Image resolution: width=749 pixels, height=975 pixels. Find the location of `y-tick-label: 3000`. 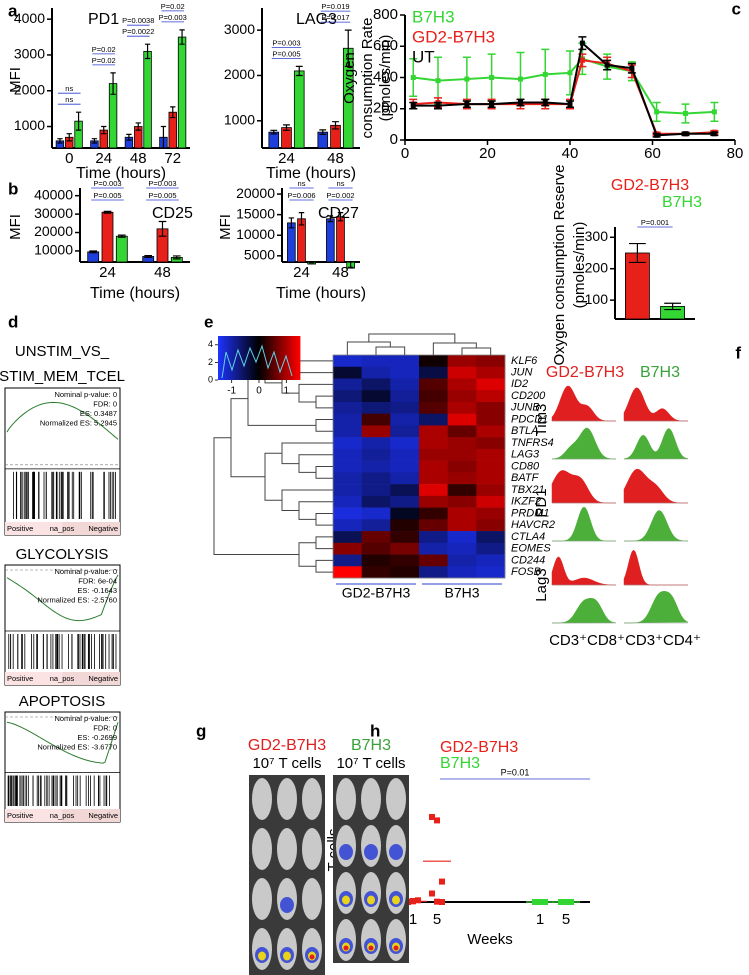

y-tick-label: 3000 is located at coordinates (29, 54).